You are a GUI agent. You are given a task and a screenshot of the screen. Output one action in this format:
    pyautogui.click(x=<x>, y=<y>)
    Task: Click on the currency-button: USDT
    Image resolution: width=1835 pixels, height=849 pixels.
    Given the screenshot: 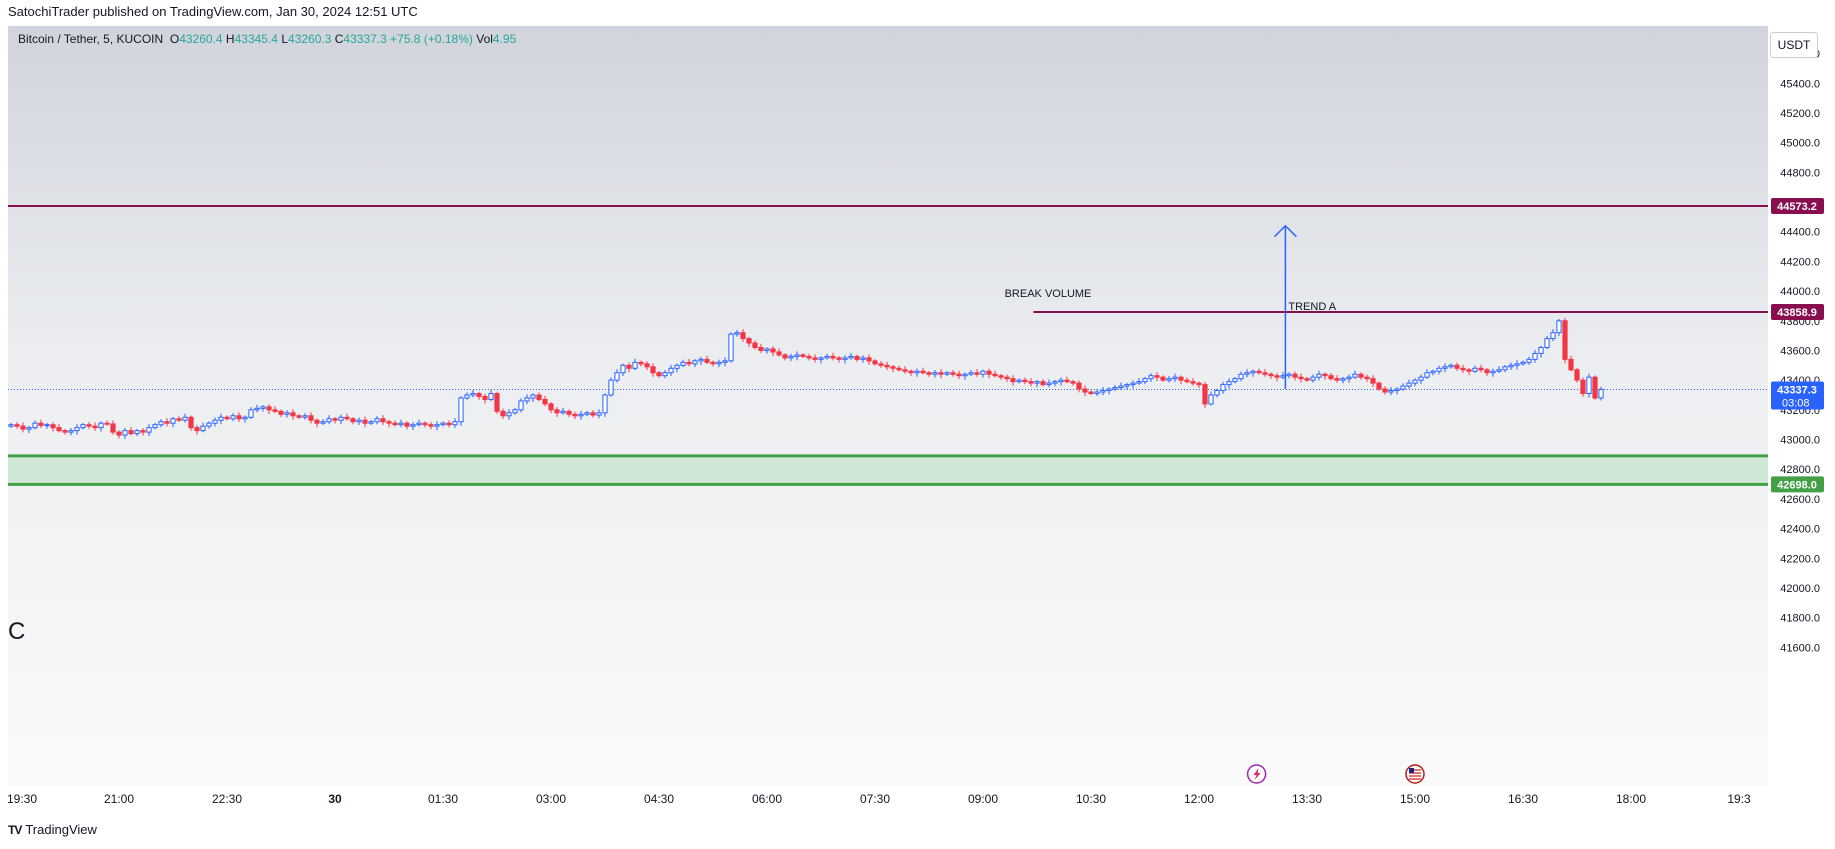 What is the action you would take?
    pyautogui.click(x=1794, y=45)
    